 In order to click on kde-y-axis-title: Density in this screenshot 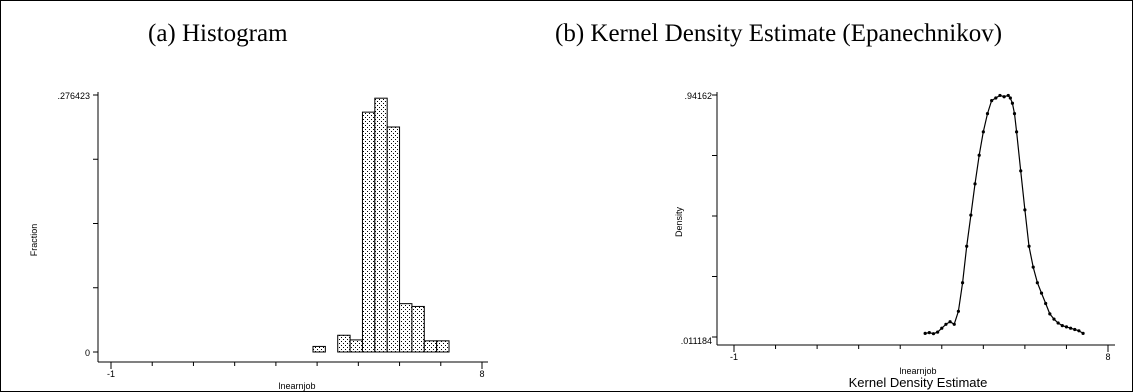, I will do `click(679, 221)`.